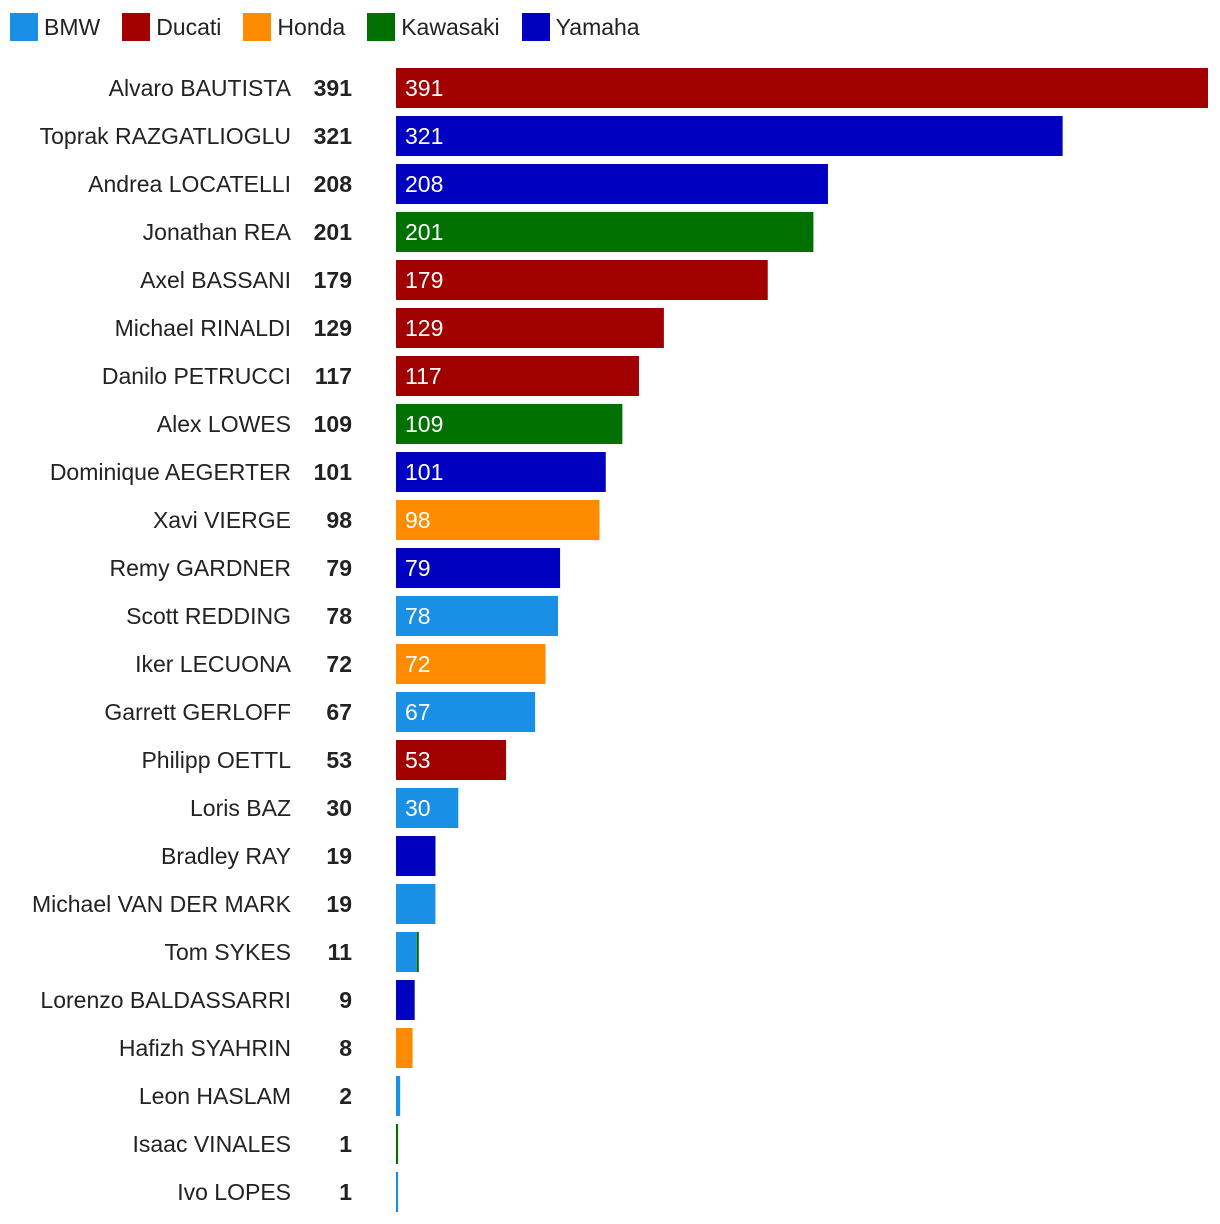  I want to click on rider-name-label: Scott REDDING, so click(208, 616).